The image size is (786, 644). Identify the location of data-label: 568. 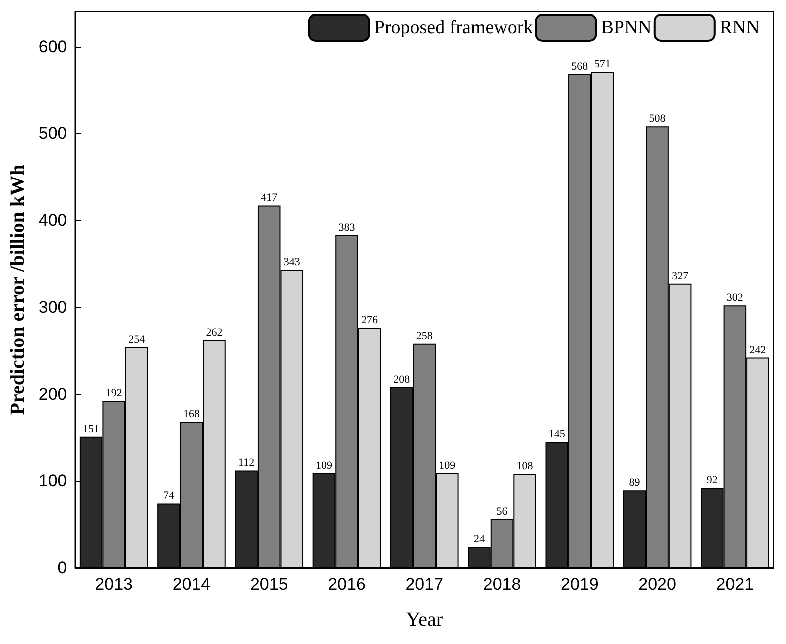
(580, 67).